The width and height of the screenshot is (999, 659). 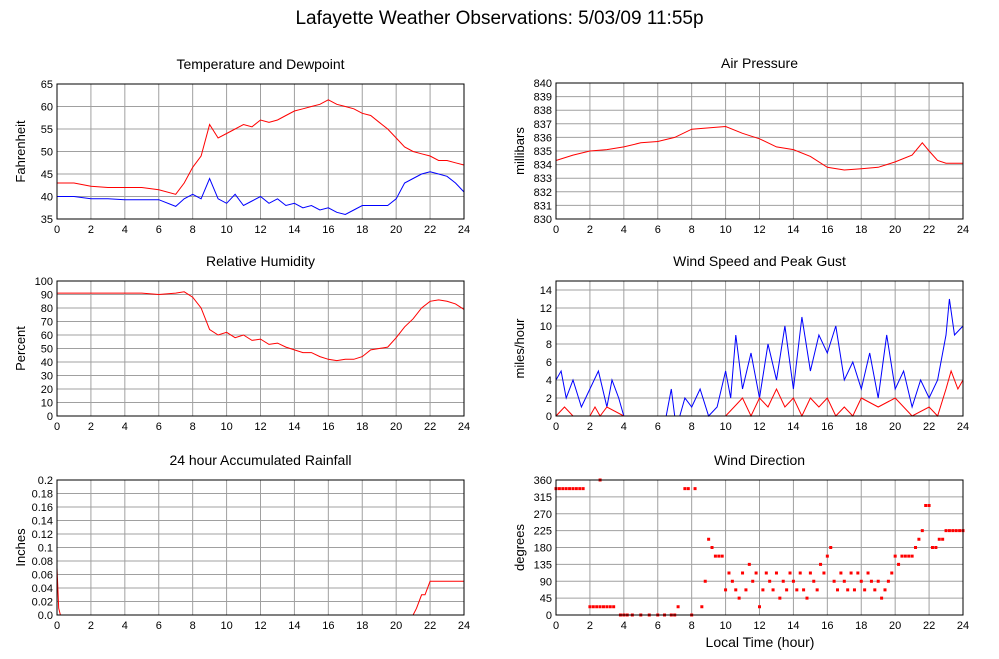 What do you see at coordinates (546, 291) in the screenshot?
I see `y-tick-label: 14` at bounding box center [546, 291].